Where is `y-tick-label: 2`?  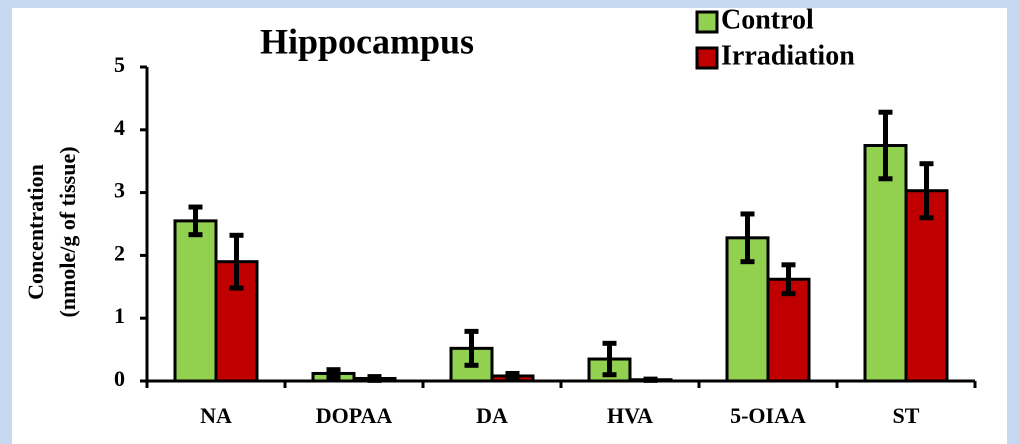
y-tick-label: 2 is located at coordinates (119, 252).